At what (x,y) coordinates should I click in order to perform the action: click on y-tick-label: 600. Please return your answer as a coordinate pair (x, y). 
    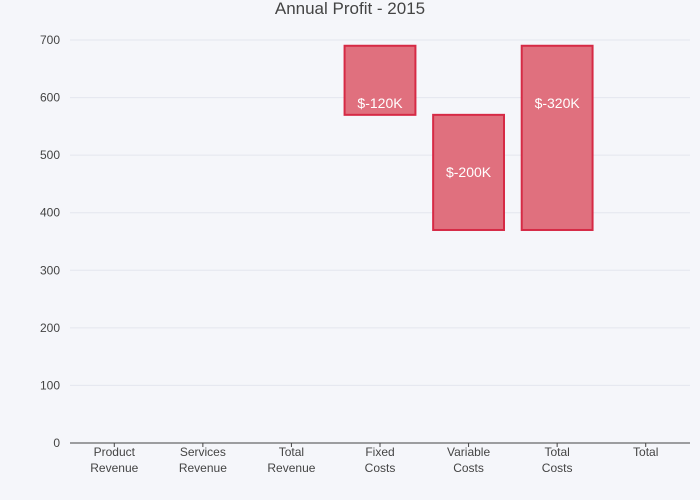
    Looking at the image, I should click on (50, 98).